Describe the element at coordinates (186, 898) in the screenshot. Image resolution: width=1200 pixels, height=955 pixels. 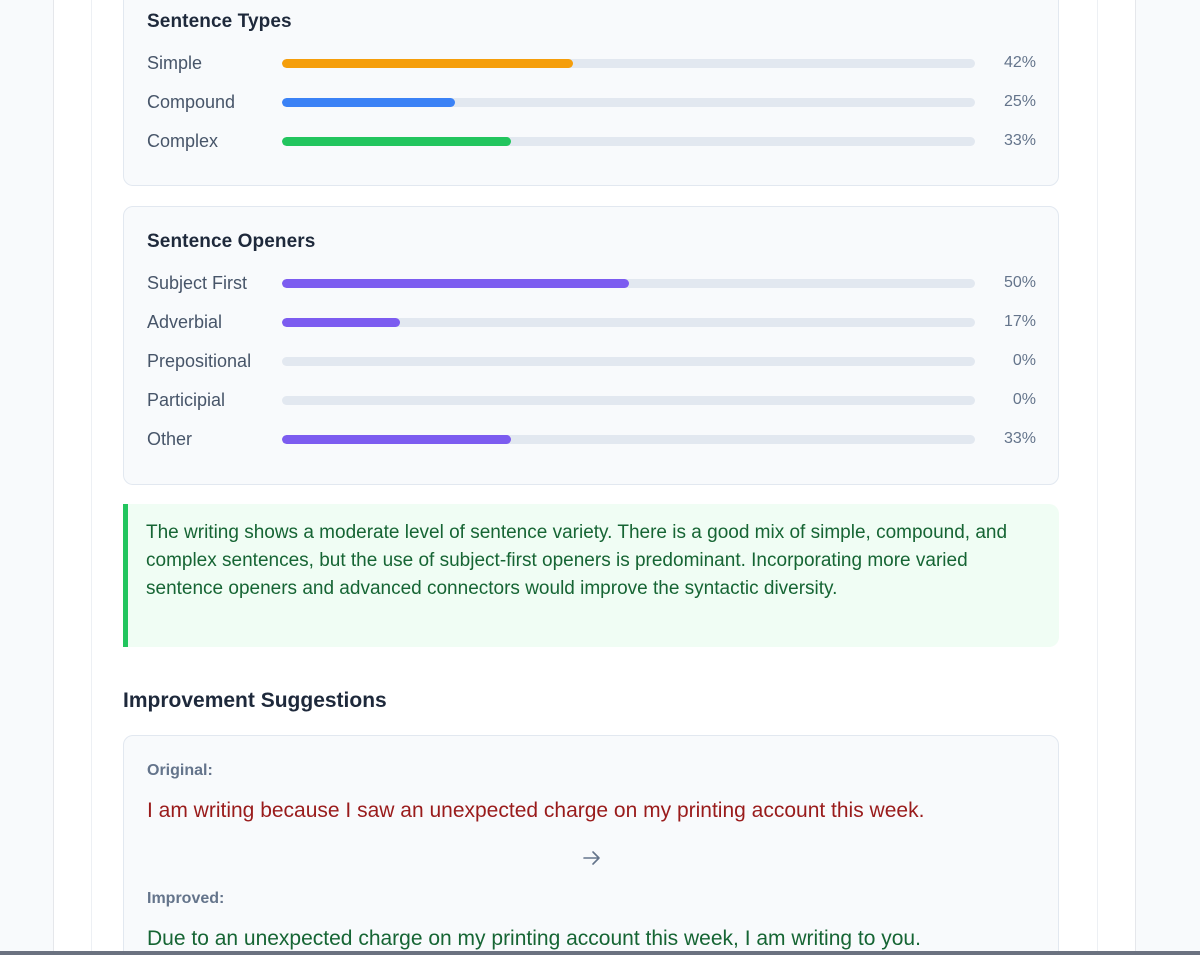
I see `improved-label: Improved:` at that location.